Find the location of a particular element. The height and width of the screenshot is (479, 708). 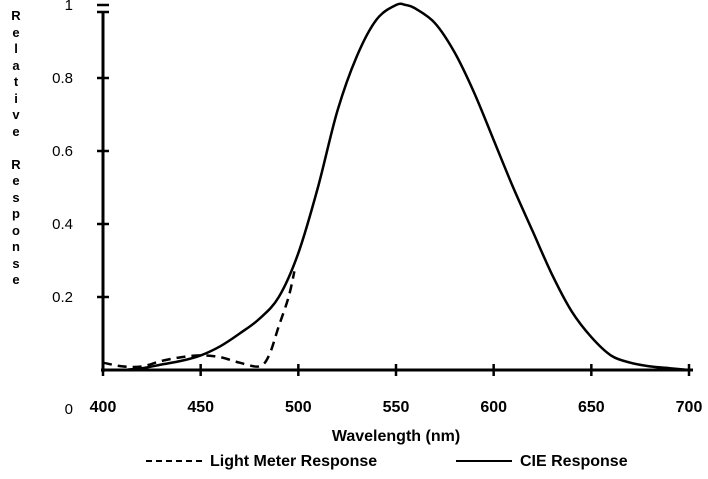

x-tick-label: 450 is located at coordinates (200, 407).